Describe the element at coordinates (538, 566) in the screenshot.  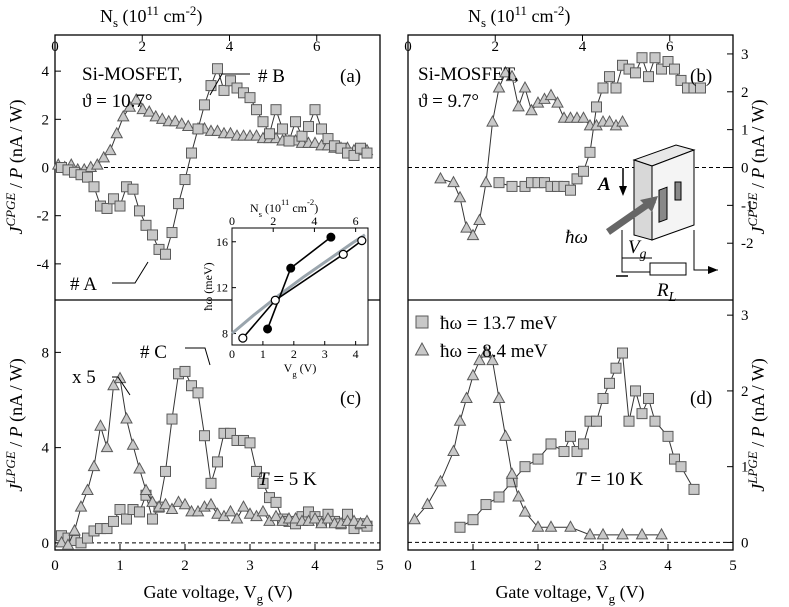
I see `x-tick-label: 2` at that location.